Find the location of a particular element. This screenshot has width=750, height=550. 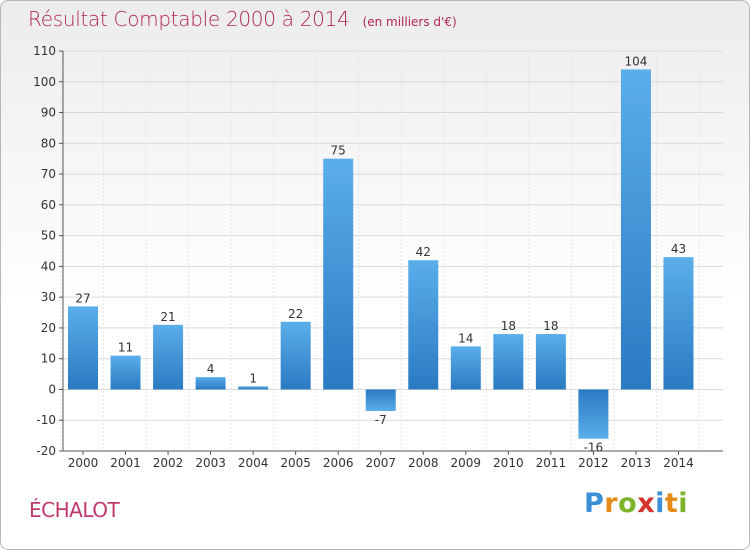

bar-2012 is located at coordinates (593, 414).